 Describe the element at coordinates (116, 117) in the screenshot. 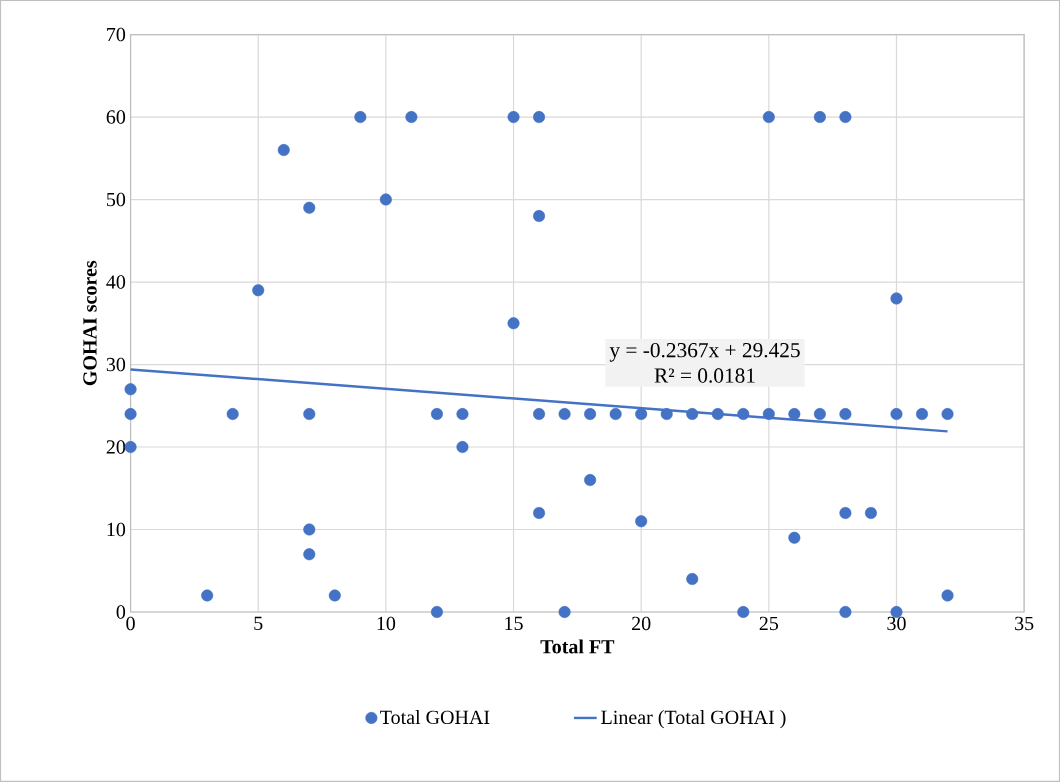

I see `y-tick-label: 60` at that location.